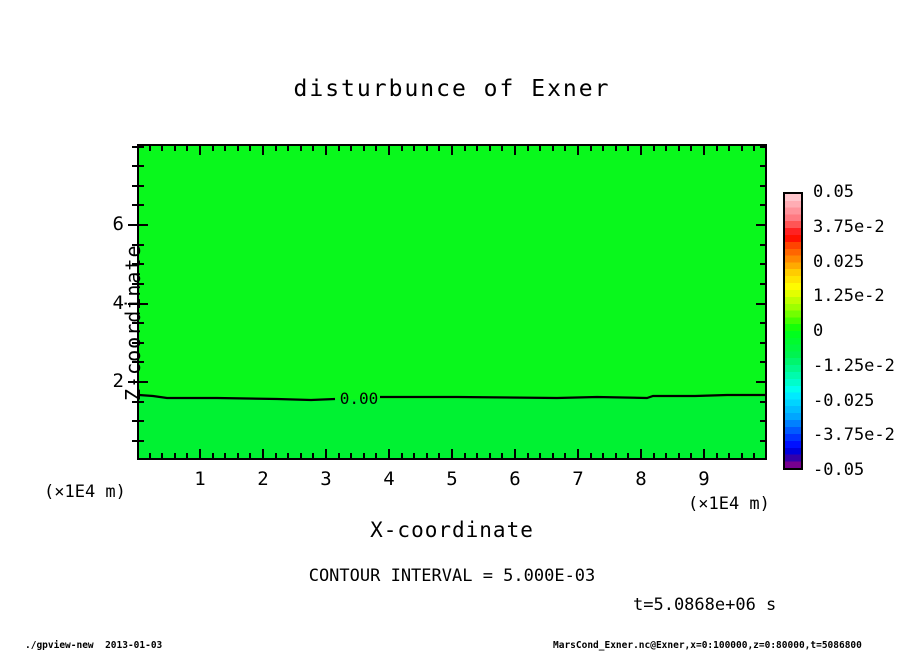  Describe the element at coordinates (452, 530) in the screenshot. I see `x-axis-title: X-coordinate` at that location.